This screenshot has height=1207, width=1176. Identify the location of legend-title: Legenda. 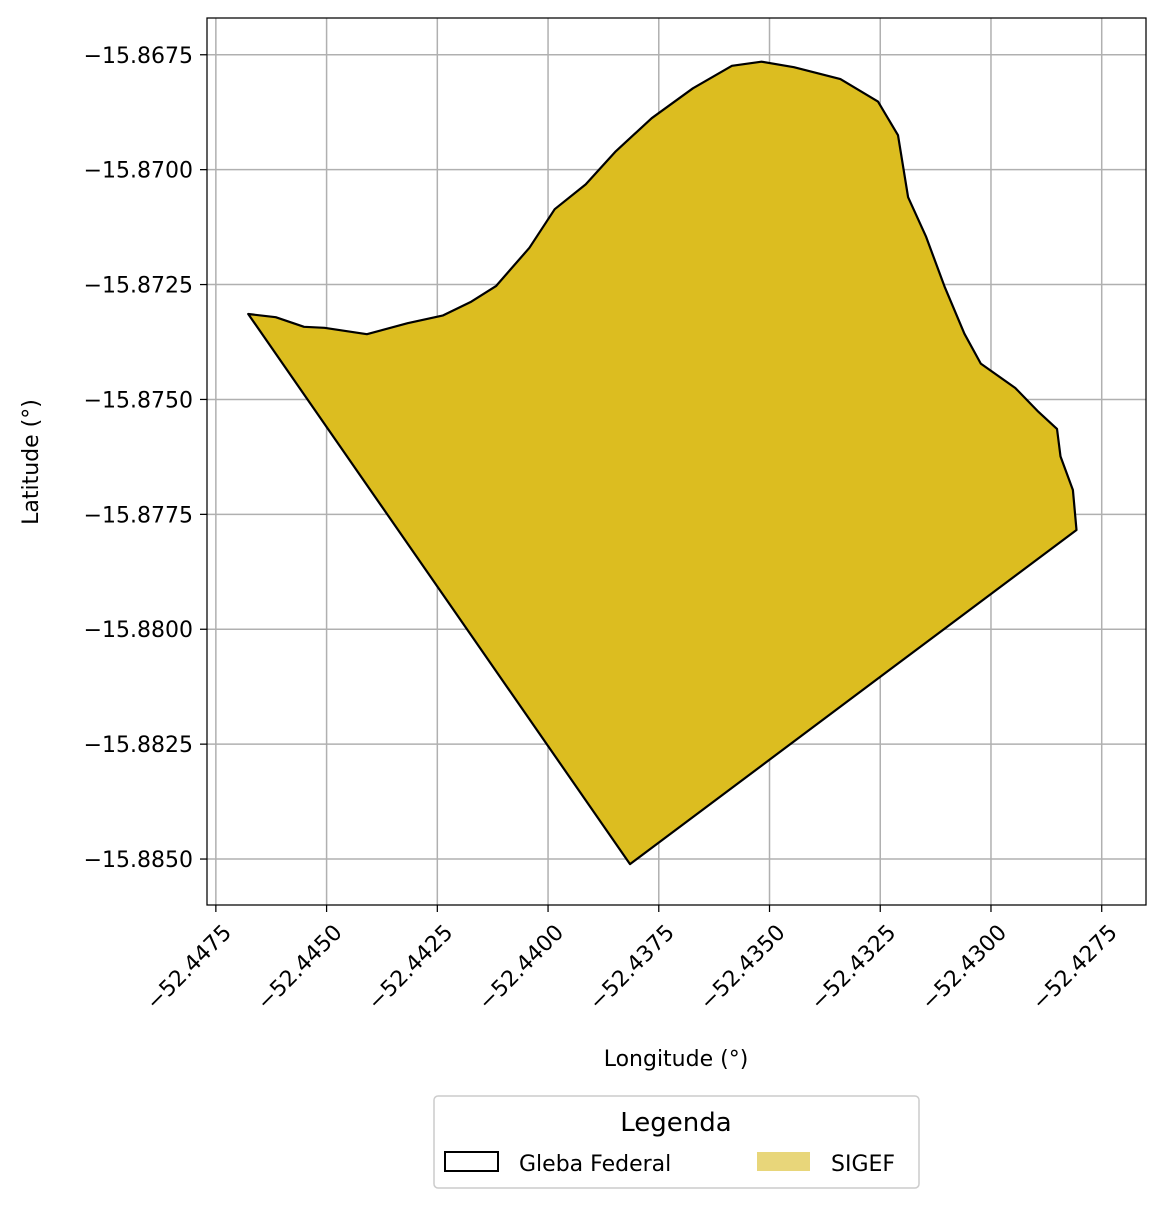
(675, 1123).